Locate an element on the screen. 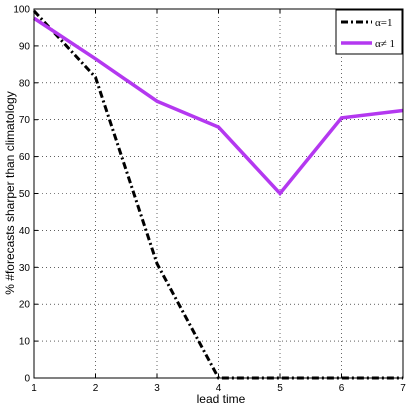  y-tick-label: 60 is located at coordinates (25, 157).